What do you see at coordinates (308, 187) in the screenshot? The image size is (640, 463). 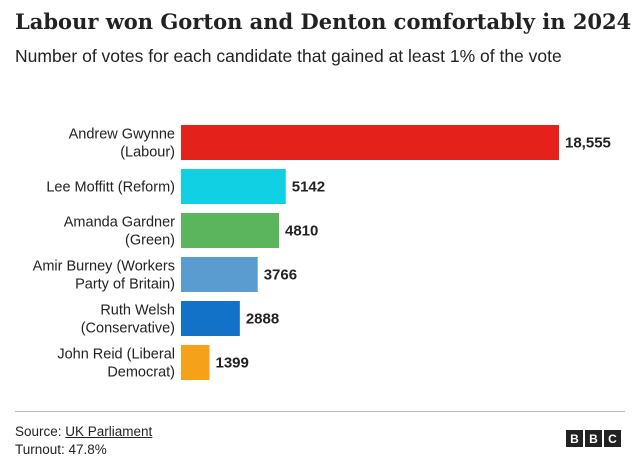 I see `value-label-1: 5142` at bounding box center [308, 187].